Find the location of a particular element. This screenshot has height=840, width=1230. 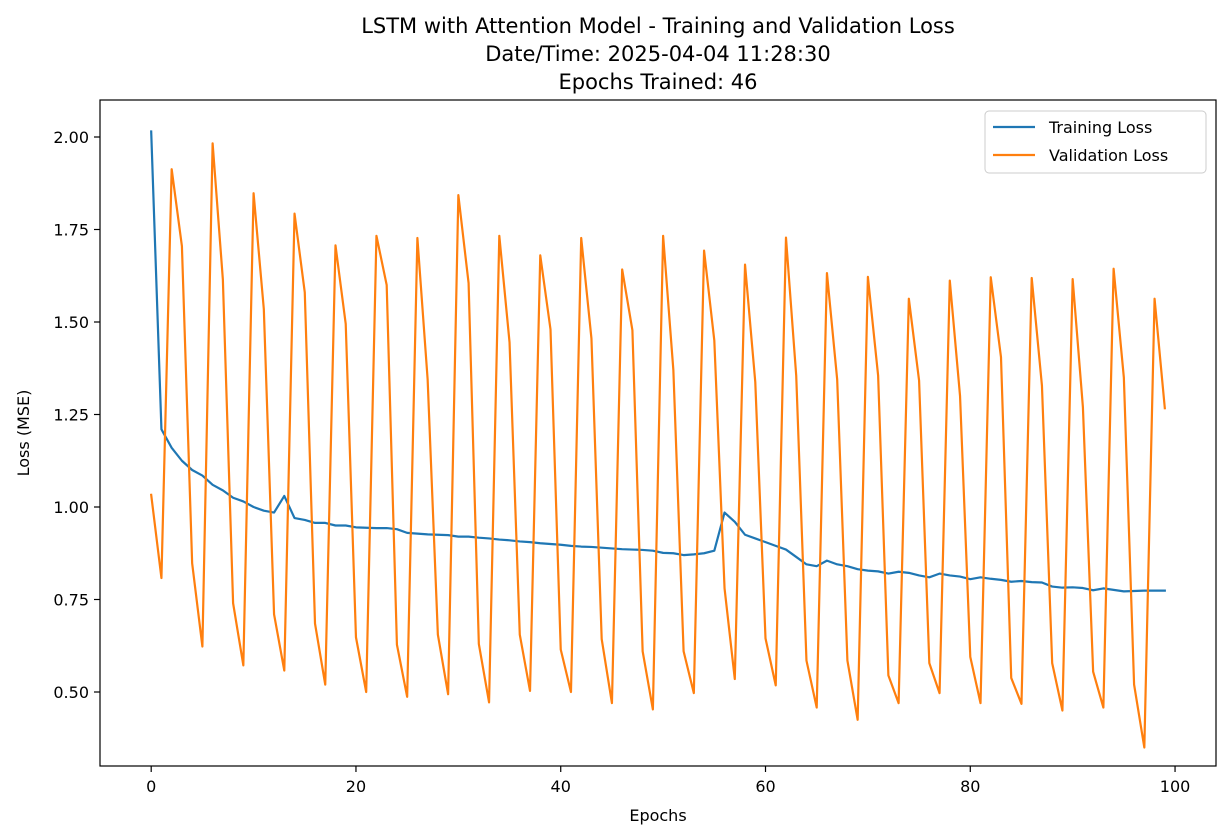

y-tick-label: 1.50 is located at coordinates (71, 322).